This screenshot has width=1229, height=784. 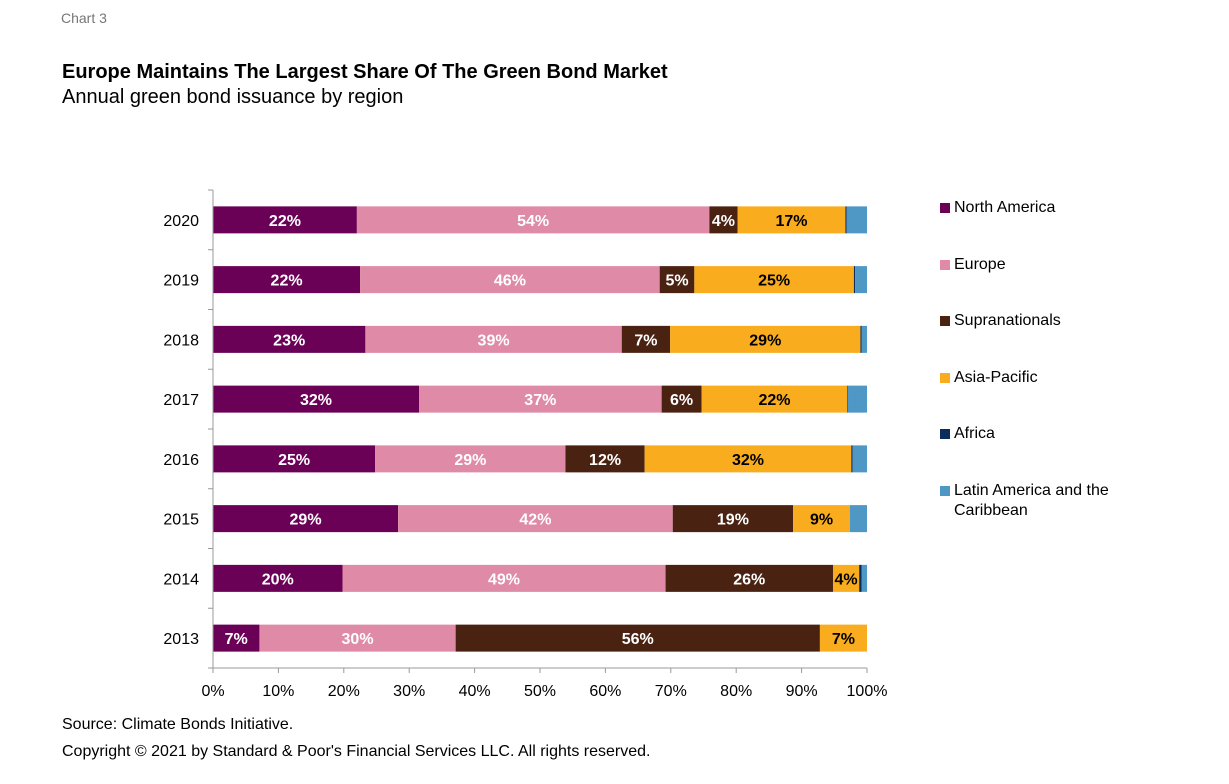 I want to click on bar-2019-north-america, so click(x=287, y=280).